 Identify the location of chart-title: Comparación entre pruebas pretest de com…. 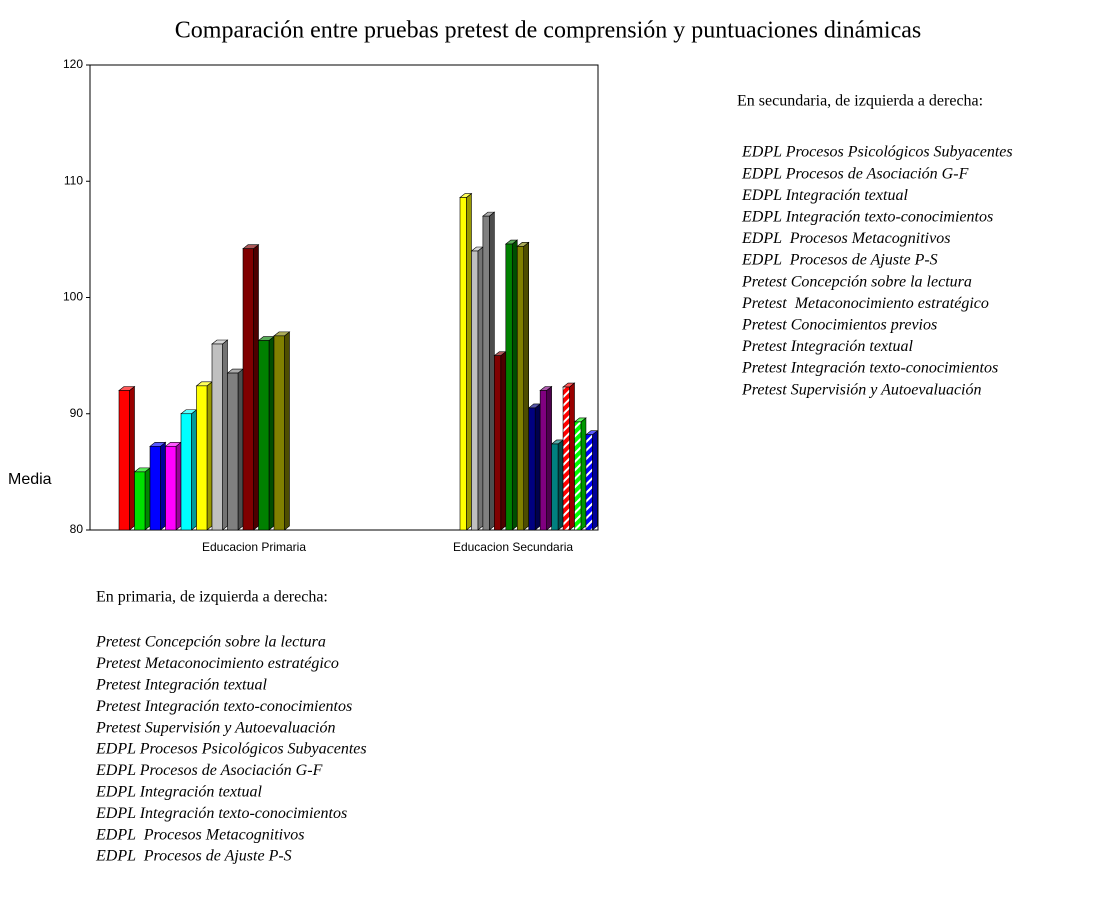
(548, 31).